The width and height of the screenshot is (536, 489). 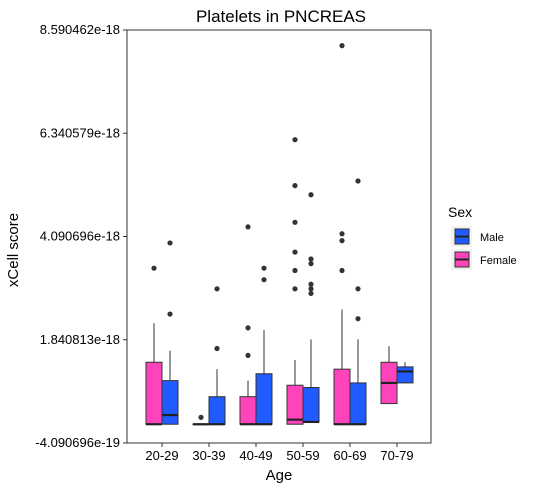 What do you see at coordinates (255, 455) in the screenshot?
I see `x-tick-label: 40-49` at bounding box center [255, 455].